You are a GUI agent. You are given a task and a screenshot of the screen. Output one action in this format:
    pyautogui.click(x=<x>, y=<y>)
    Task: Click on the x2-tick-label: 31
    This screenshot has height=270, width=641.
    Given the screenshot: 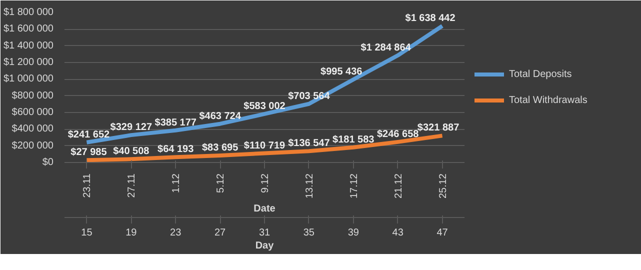 What is the action you would take?
    pyautogui.click(x=264, y=233)
    